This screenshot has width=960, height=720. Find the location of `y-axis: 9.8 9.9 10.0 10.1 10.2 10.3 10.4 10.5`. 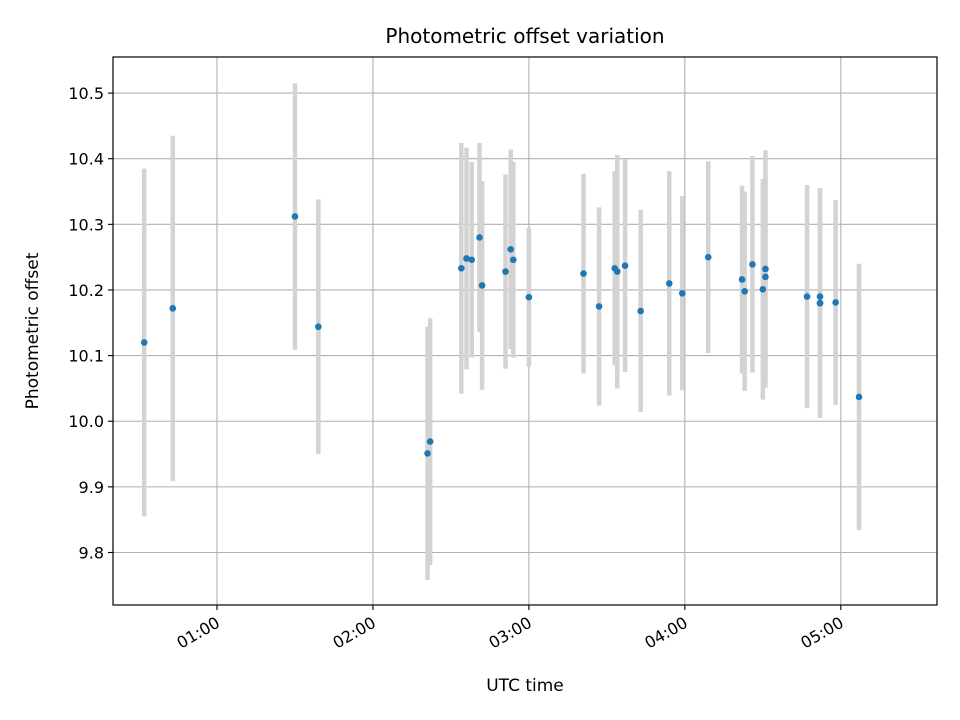

y-axis: 9.8 9.9 10.0 10.1 10.2 10.3 10.4 10.5 is located at coordinates (90, 323).